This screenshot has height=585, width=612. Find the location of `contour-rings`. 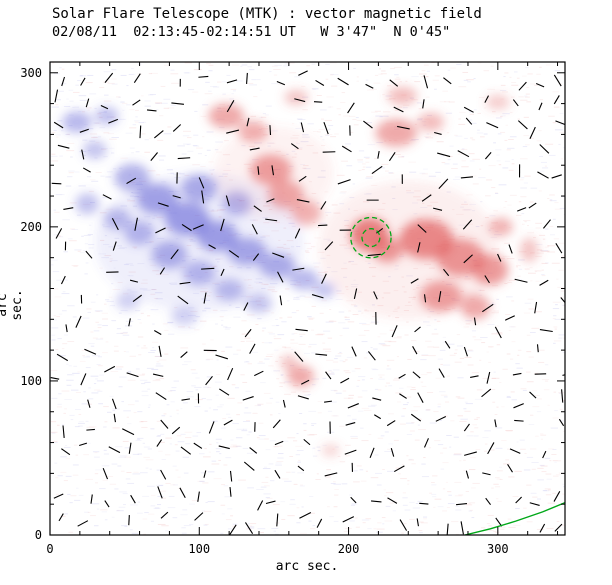

contour-rings is located at coordinates (371, 237).